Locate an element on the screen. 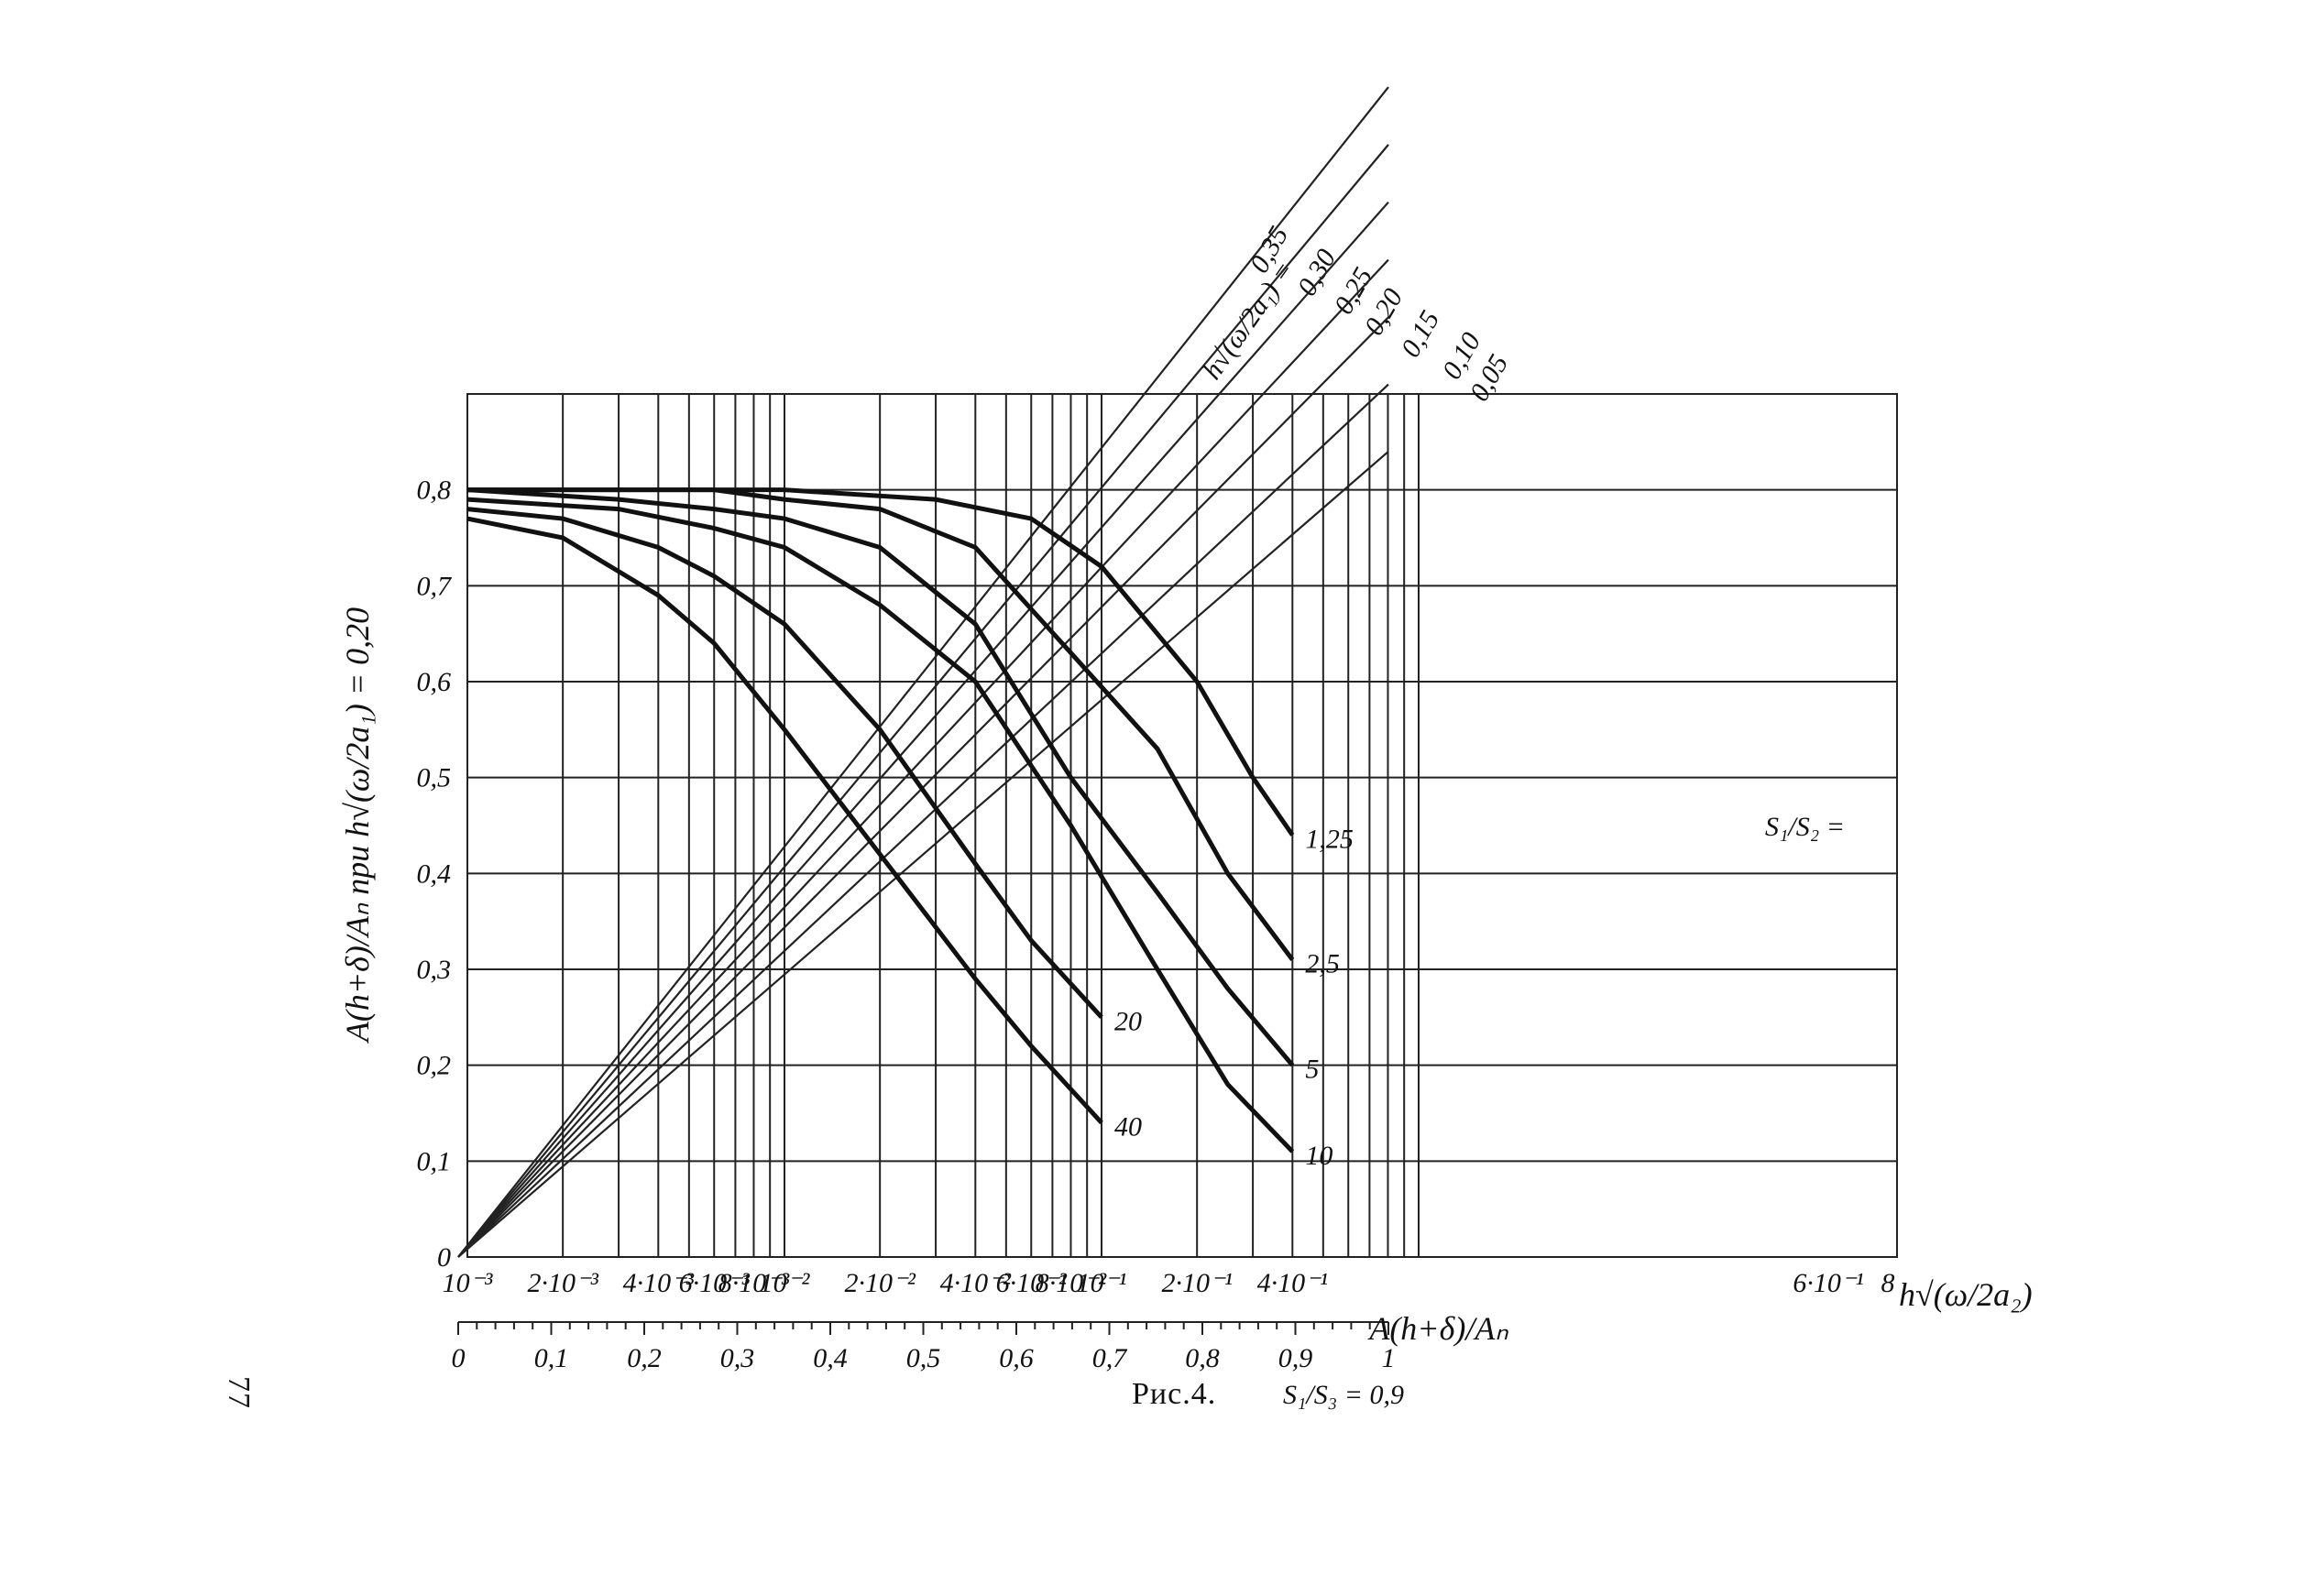 The width and height of the screenshot is (2303, 1596). x-log-tick-label: 8 is located at coordinates (1888, 1283).